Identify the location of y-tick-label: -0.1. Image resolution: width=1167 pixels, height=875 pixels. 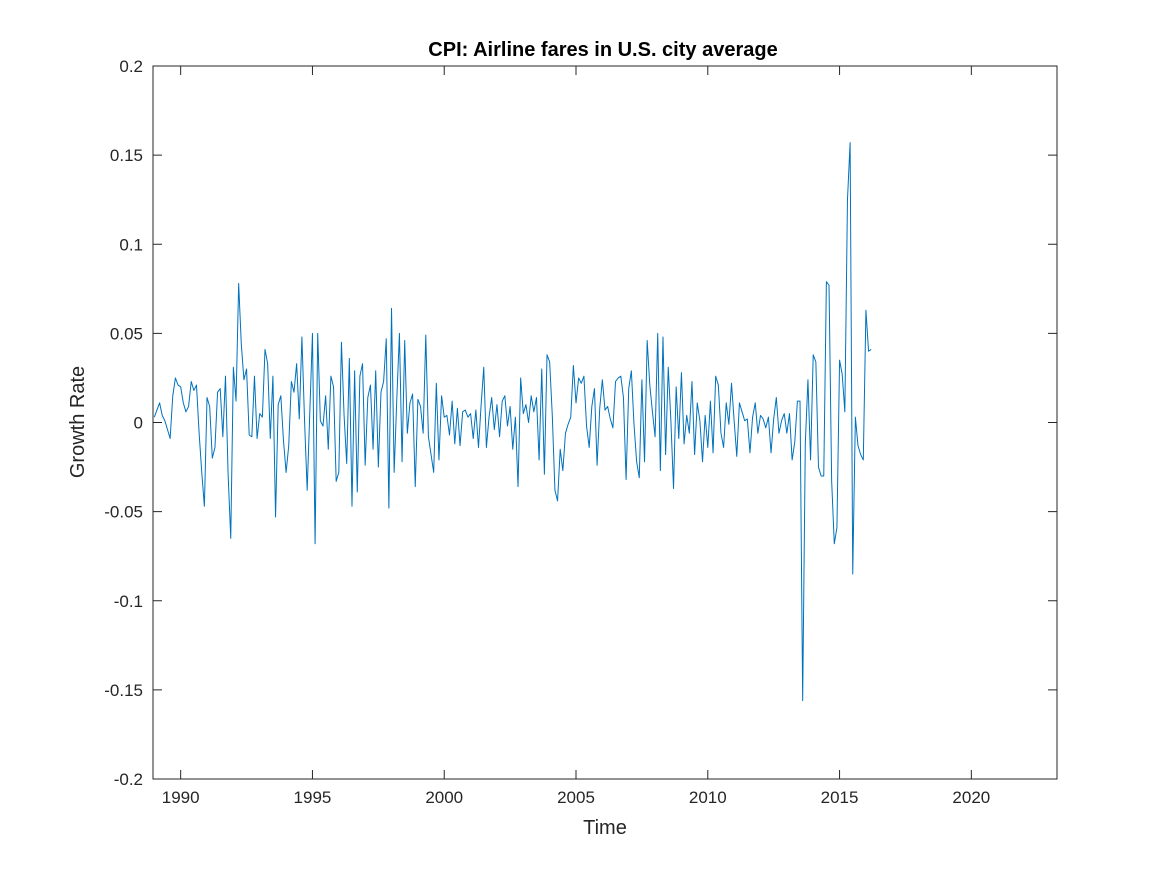
(128, 601).